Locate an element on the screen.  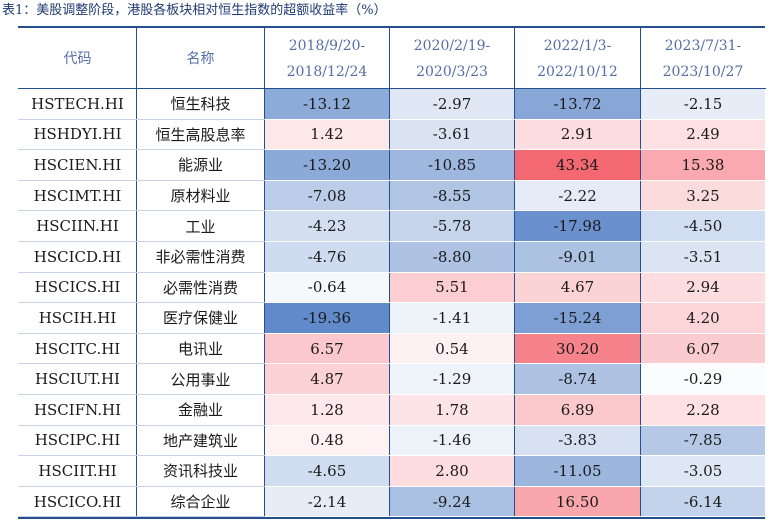
excess-return-cell-period-2: -5.78 is located at coordinates (452, 226).